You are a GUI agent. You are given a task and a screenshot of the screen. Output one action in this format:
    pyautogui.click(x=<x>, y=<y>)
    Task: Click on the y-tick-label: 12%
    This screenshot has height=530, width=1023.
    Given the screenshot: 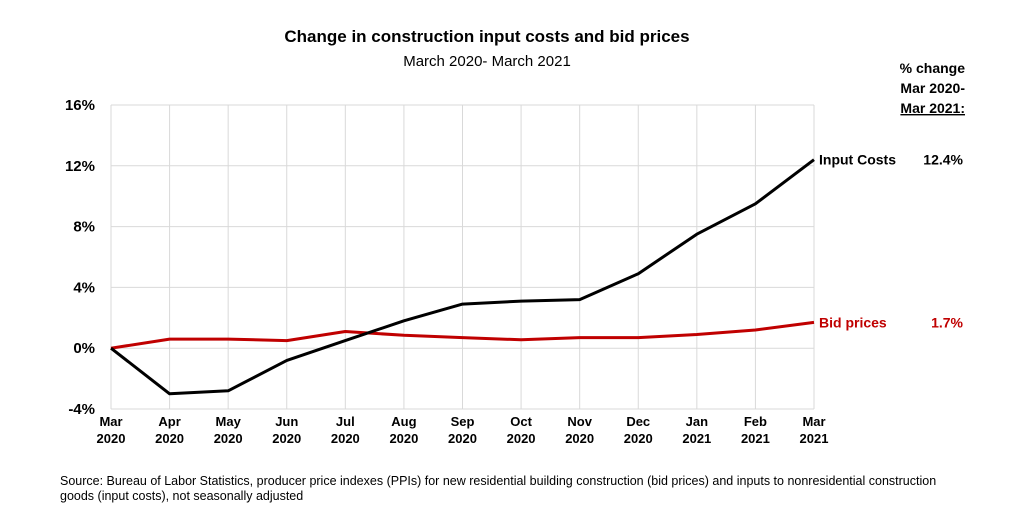 What is the action you would take?
    pyautogui.click(x=80, y=166)
    